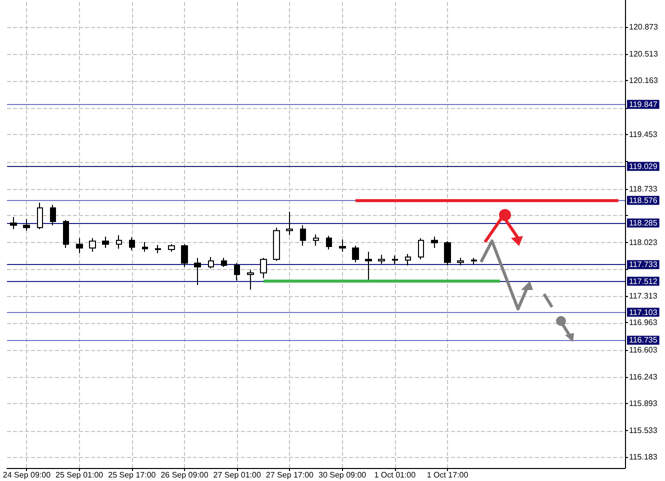 This screenshot has width=665, height=481. I want to click on y-tick-label: 117.313, so click(643, 296).